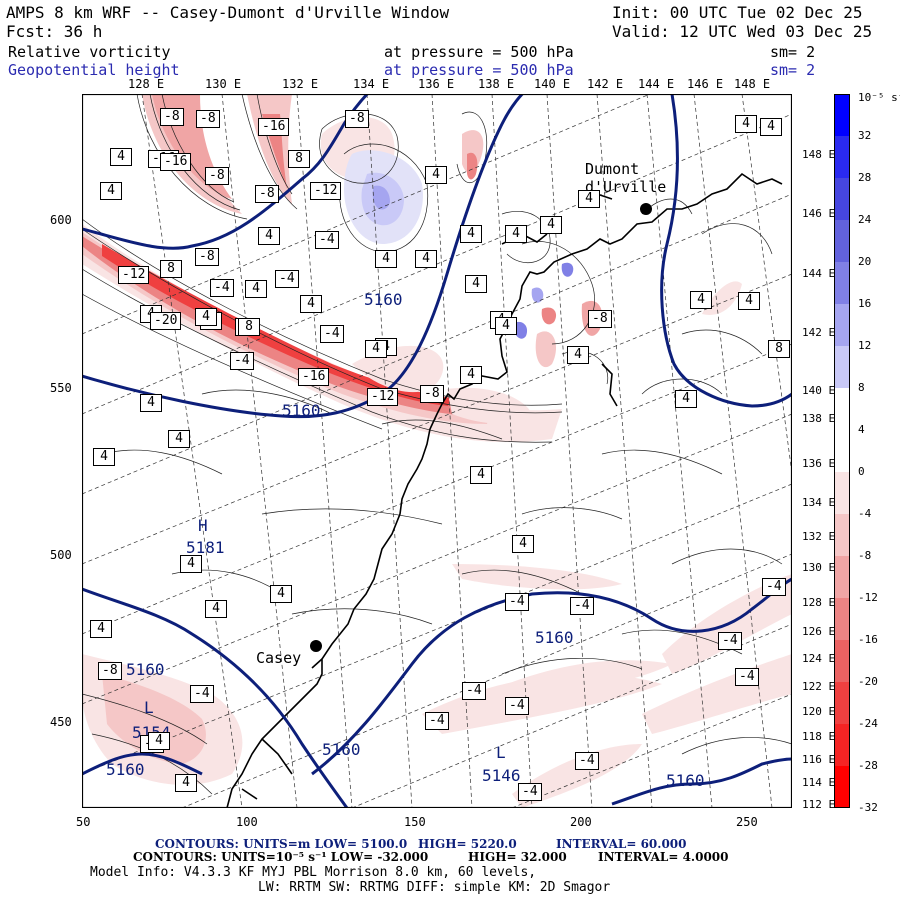  What do you see at coordinates (737, 12) in the screenshot?
I see `init-time: Init: 00 UTC Tue 02 Dec 25` at bounding box center [737, 12].